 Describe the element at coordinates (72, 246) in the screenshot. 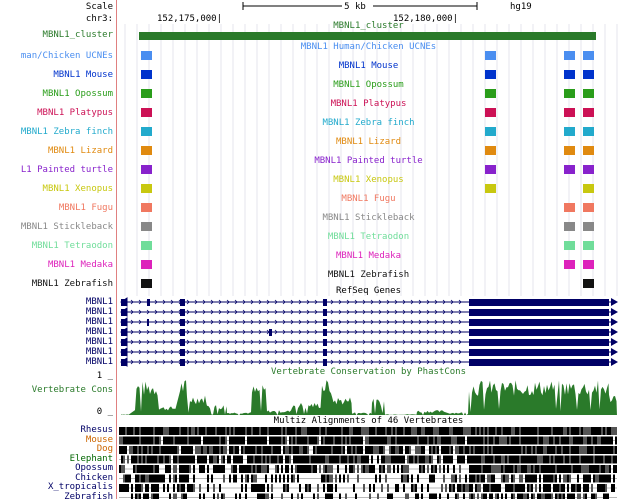

I see `ucne-track-label: MBNL1 Tetraodon` at that location.